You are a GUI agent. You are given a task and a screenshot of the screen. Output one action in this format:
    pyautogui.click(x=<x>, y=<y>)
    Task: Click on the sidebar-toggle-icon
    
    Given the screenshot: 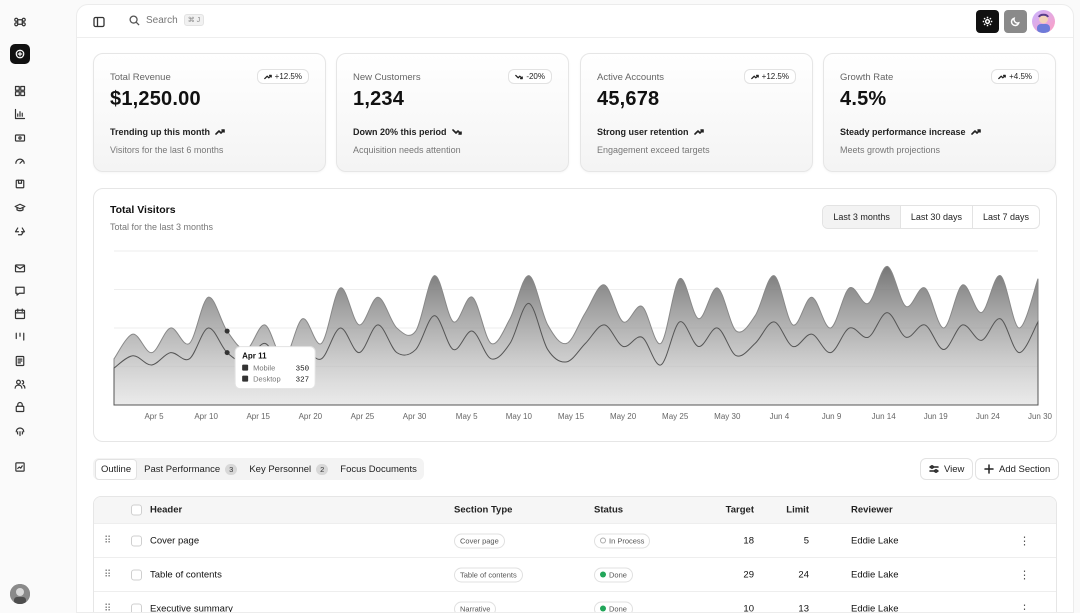 What is the action you would take?
    pyautogui.click(x=99, y=21)
    